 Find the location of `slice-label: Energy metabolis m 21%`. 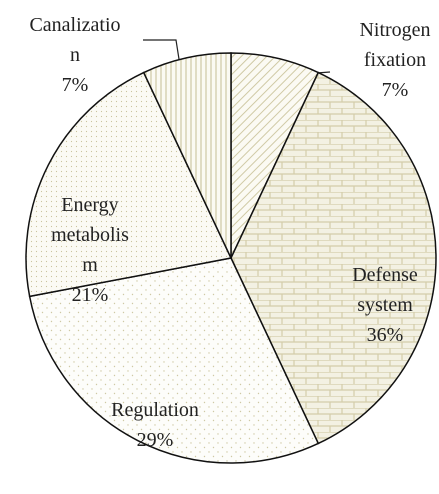

slice-label: Energy metabolis m 21% is located at coordinates (90, 250).